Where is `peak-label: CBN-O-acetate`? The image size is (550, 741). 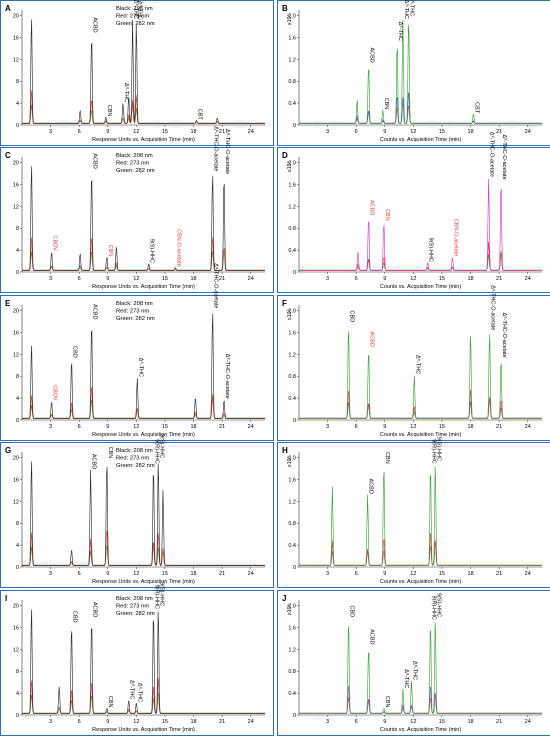 peak-label: CBN-O-acetate is located at coordinates (455, 238).